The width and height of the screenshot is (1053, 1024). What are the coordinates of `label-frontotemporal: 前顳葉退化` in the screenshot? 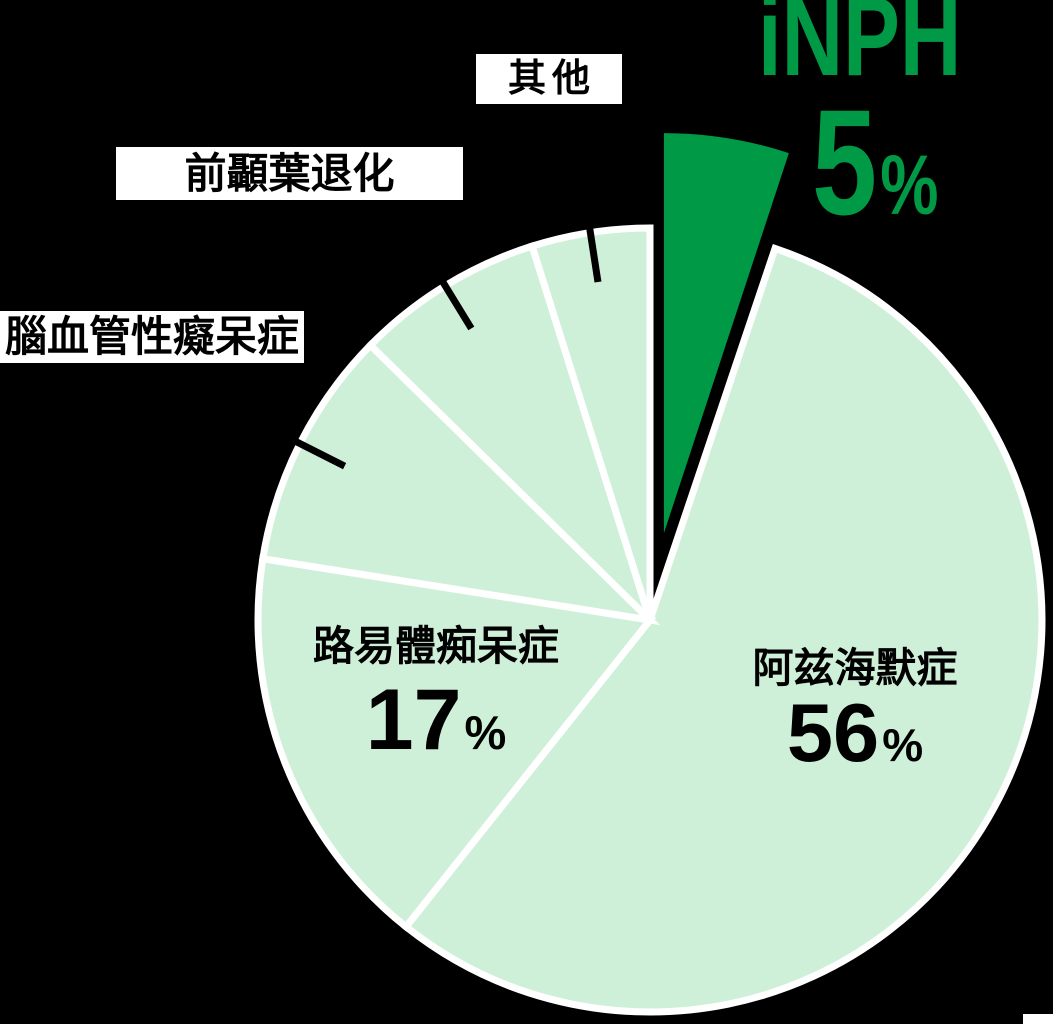 It's located at (289, 173).